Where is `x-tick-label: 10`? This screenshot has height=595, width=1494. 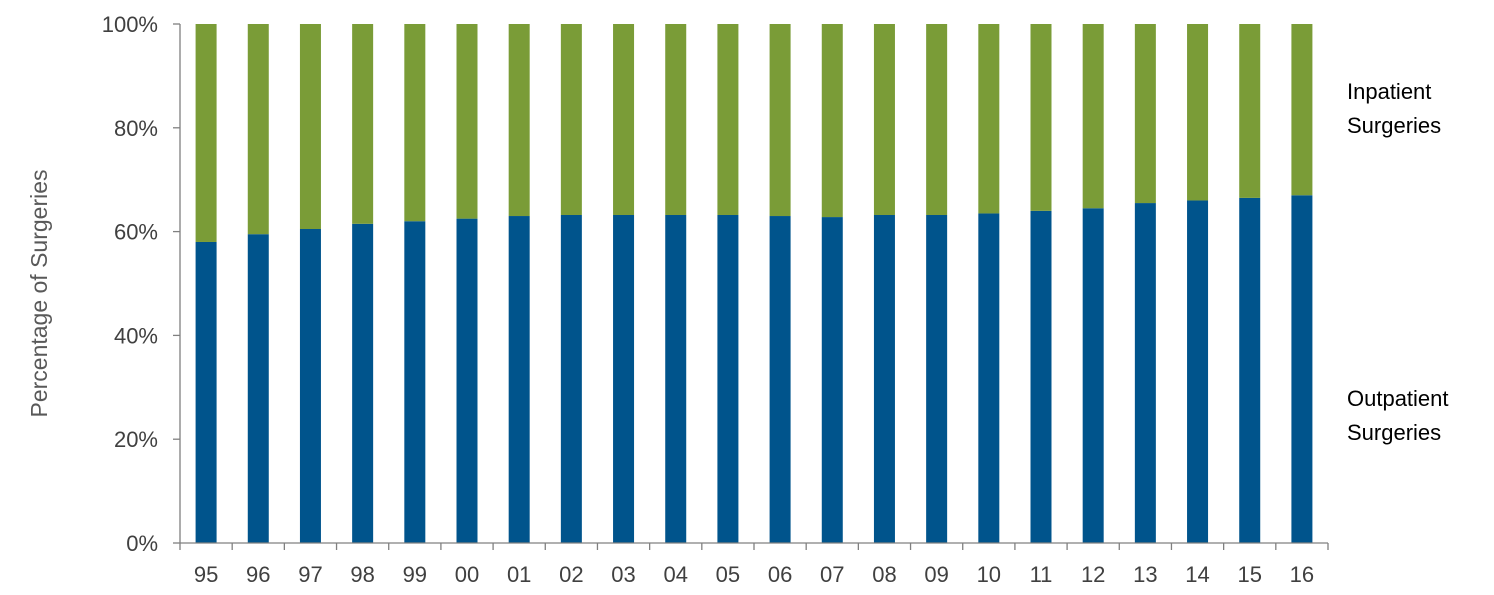 x-tick-label: 10 is located at coordinates (989, 574).